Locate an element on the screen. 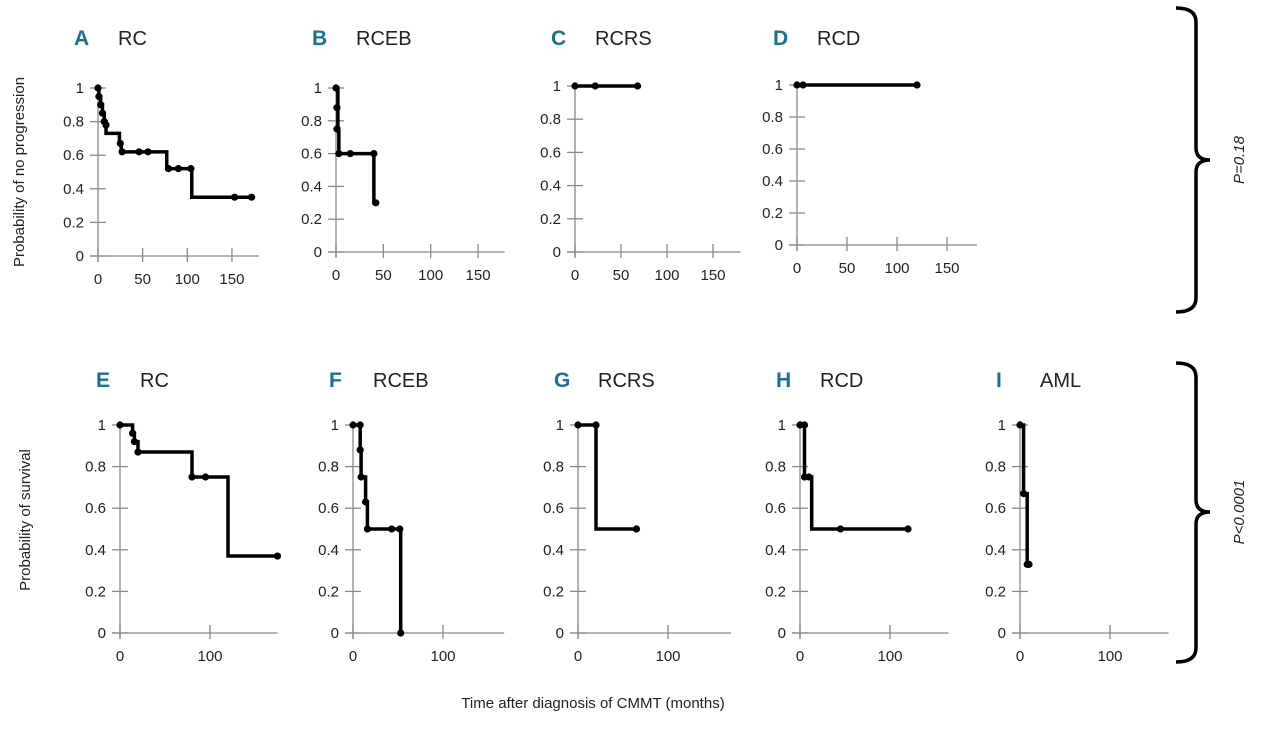 The height and width of the screenshot is (730, 1280). panel-letter: F is located at coordinates (335, 380).